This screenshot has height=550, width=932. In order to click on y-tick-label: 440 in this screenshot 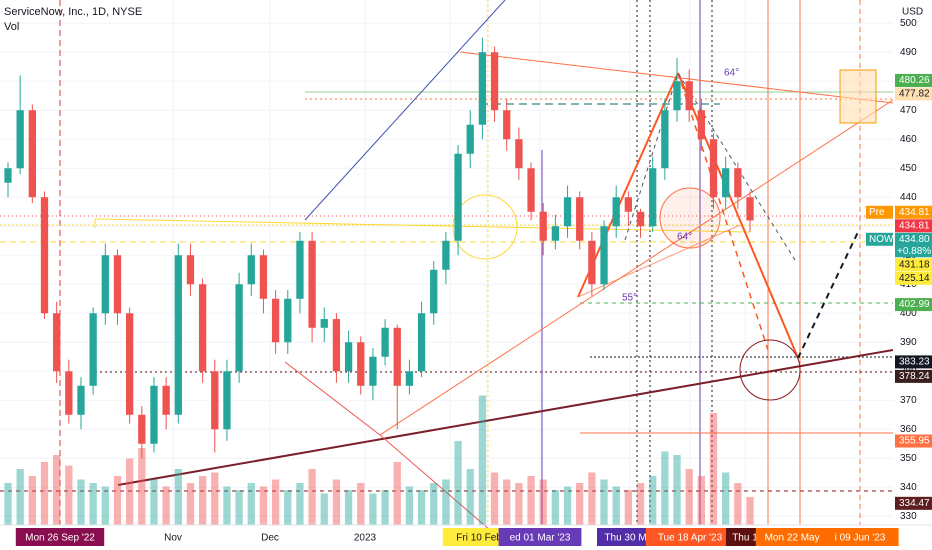, I will do `click(908, 197)`.